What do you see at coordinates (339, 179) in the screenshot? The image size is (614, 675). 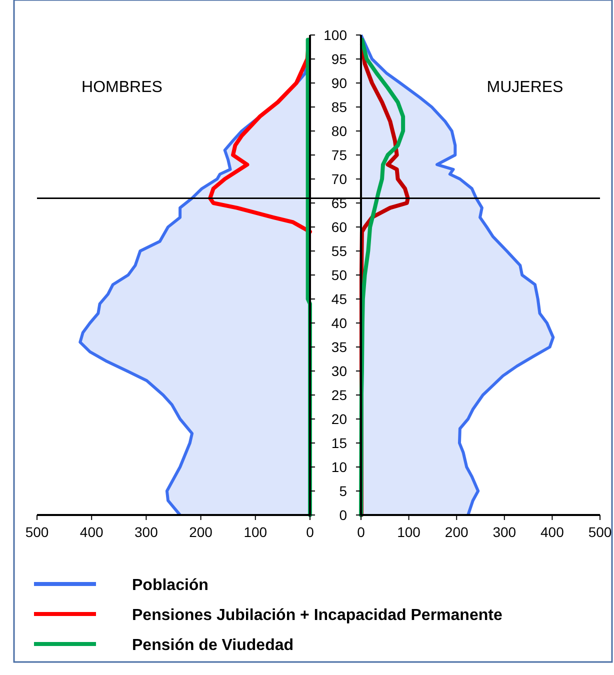 I see `y-tick-label: 70` at bounding box center [339, 179].